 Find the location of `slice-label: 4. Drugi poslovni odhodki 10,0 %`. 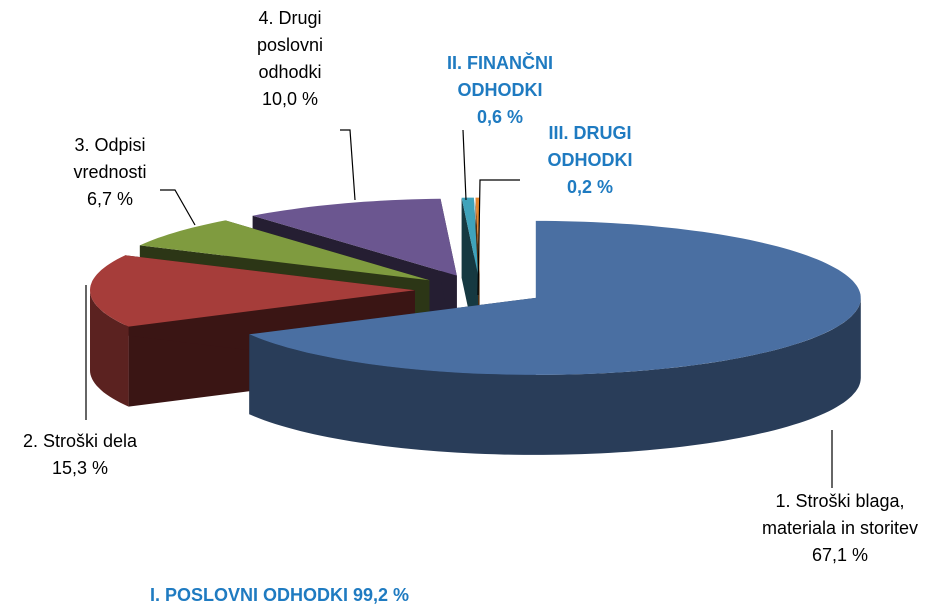

slice-label: 4. Drugi poslovni odhodki 10,0 % is located at coordinates (290, 59).